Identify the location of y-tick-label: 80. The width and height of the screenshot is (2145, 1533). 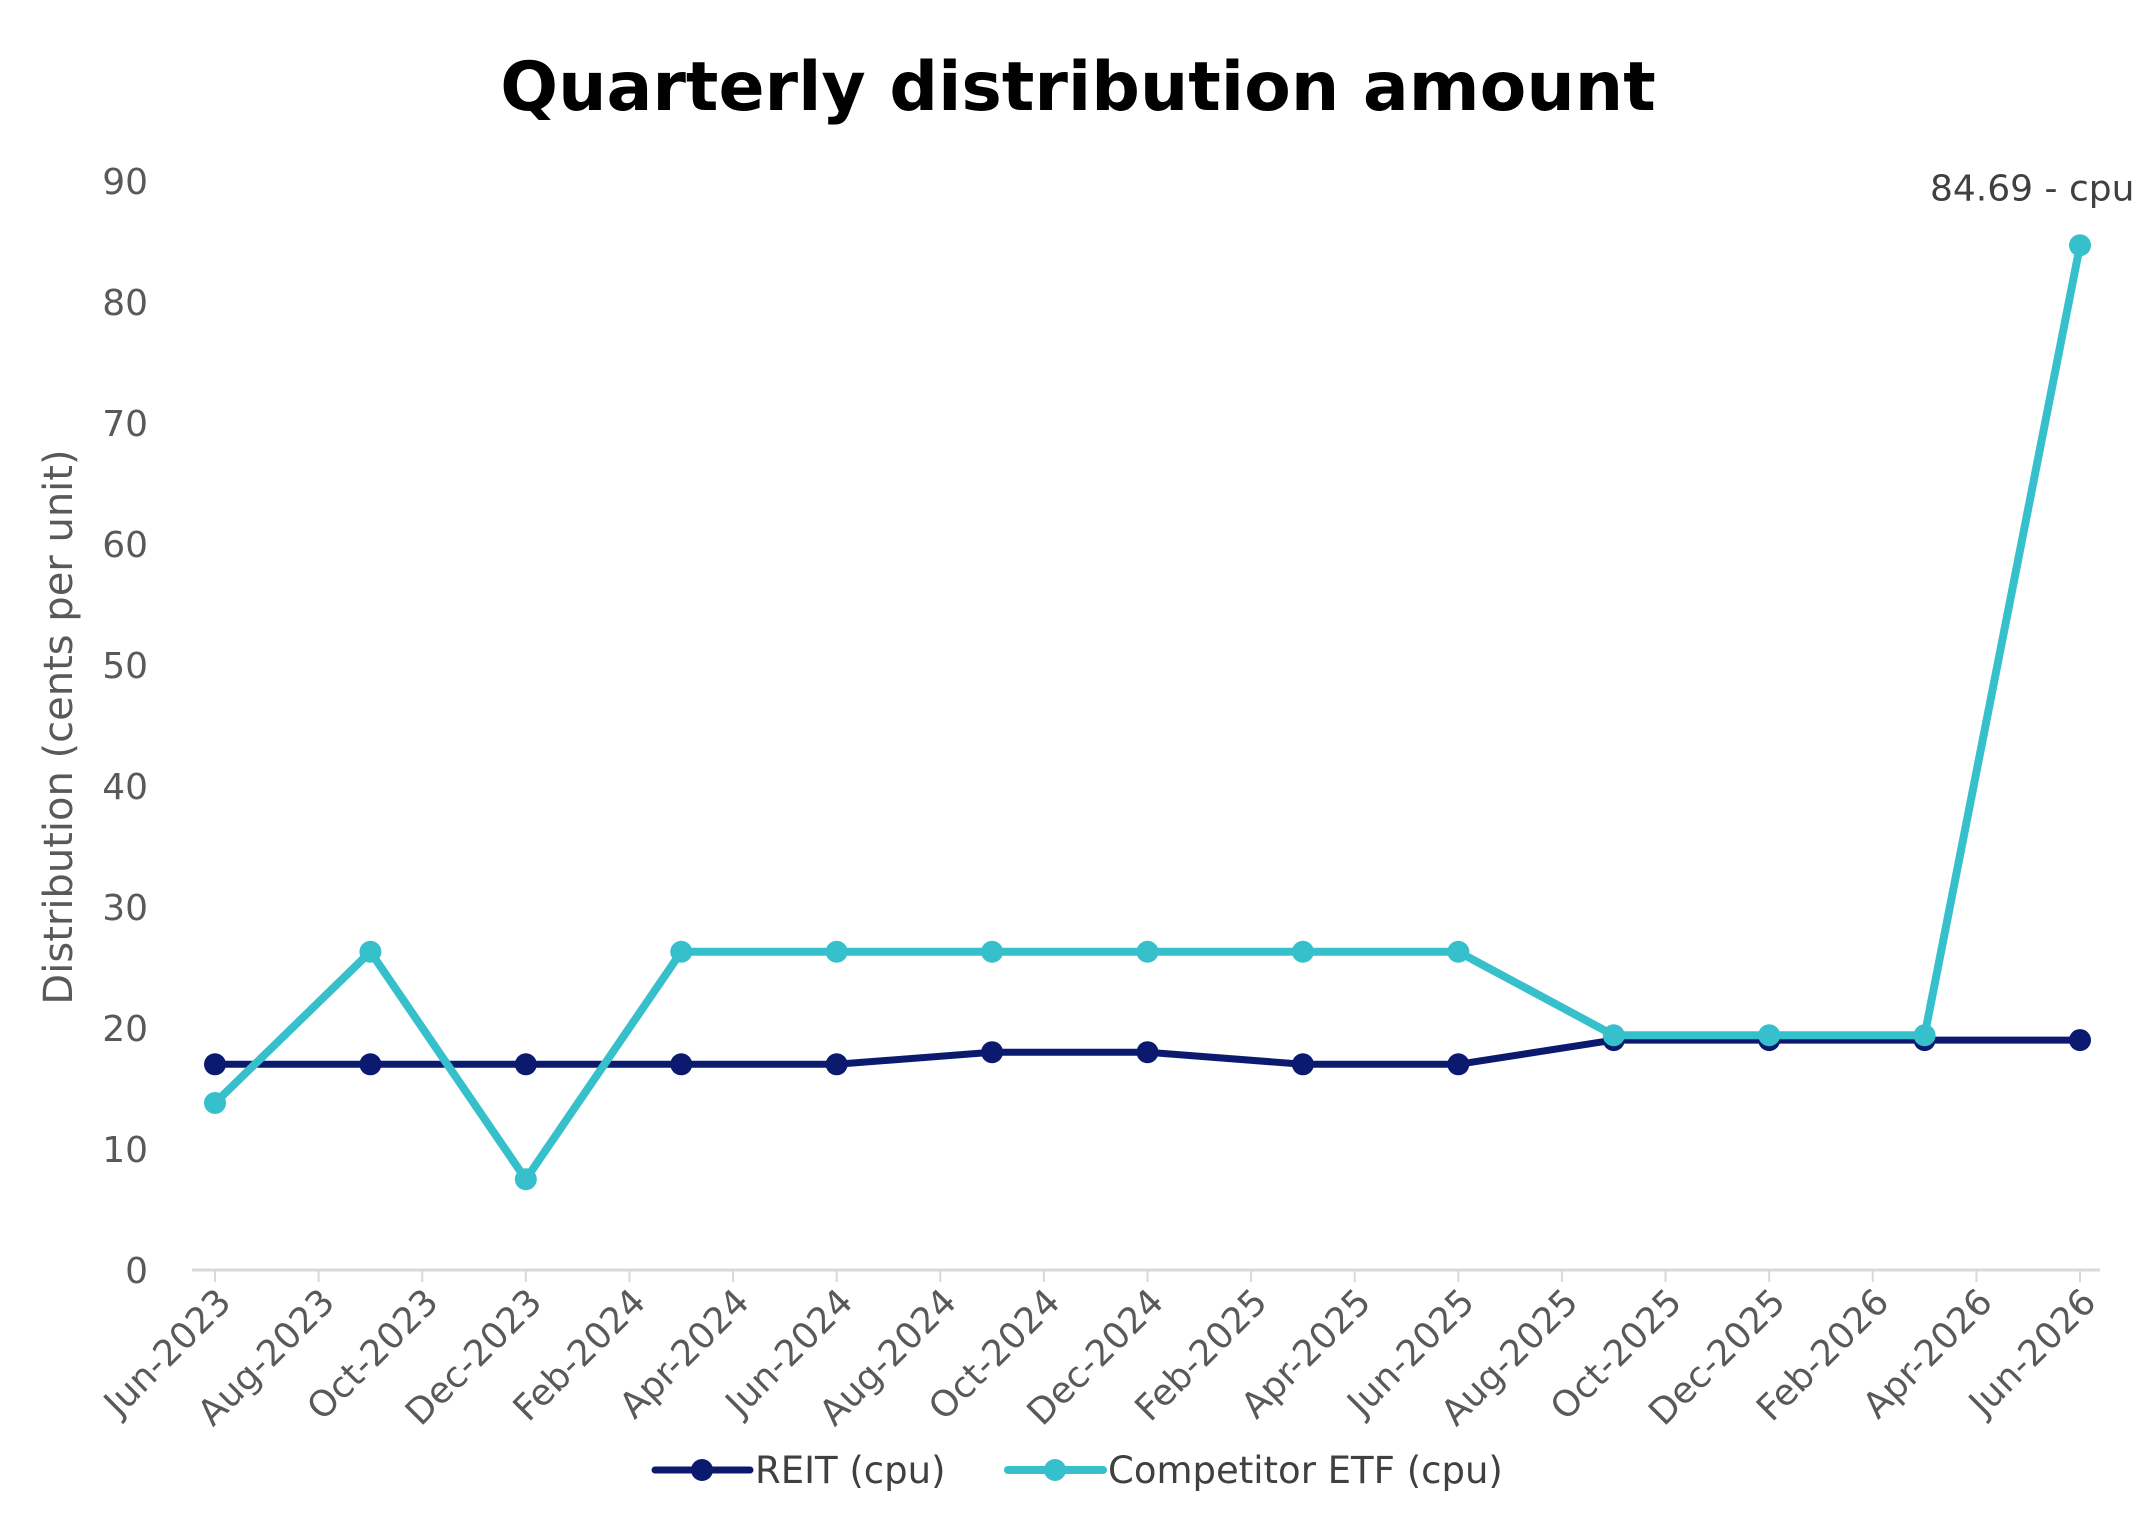
(125, 303).